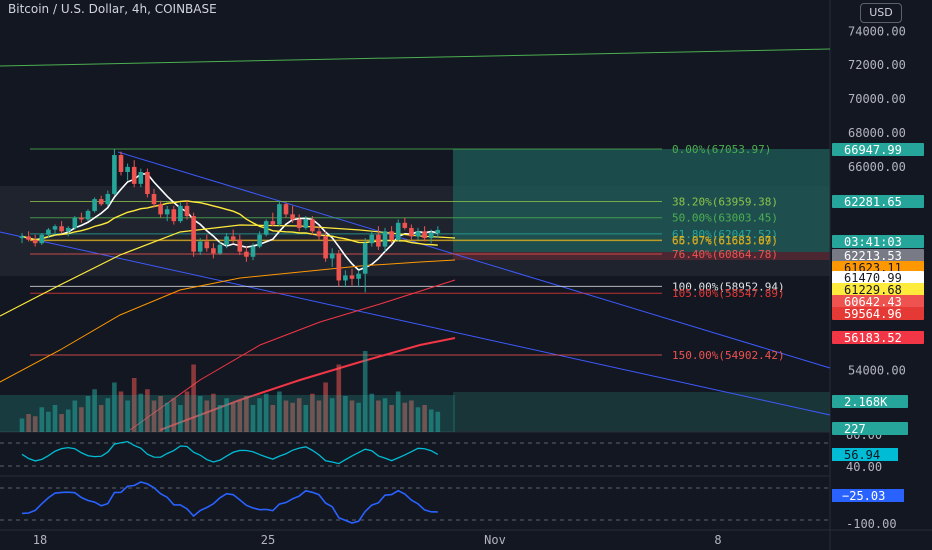  I want to click on y-axis-tick-label: 72000.00, so click(877, 65).